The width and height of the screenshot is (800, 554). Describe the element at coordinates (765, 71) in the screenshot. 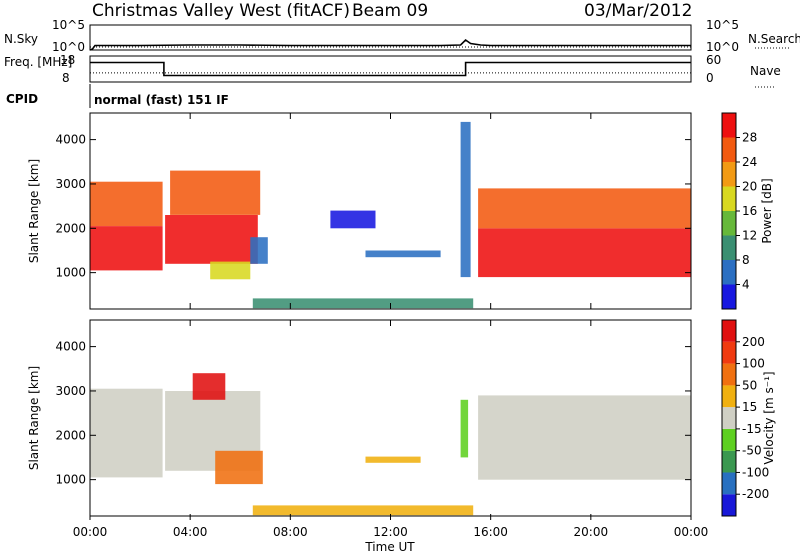

I see `freq-right-label: Nave` at that location.